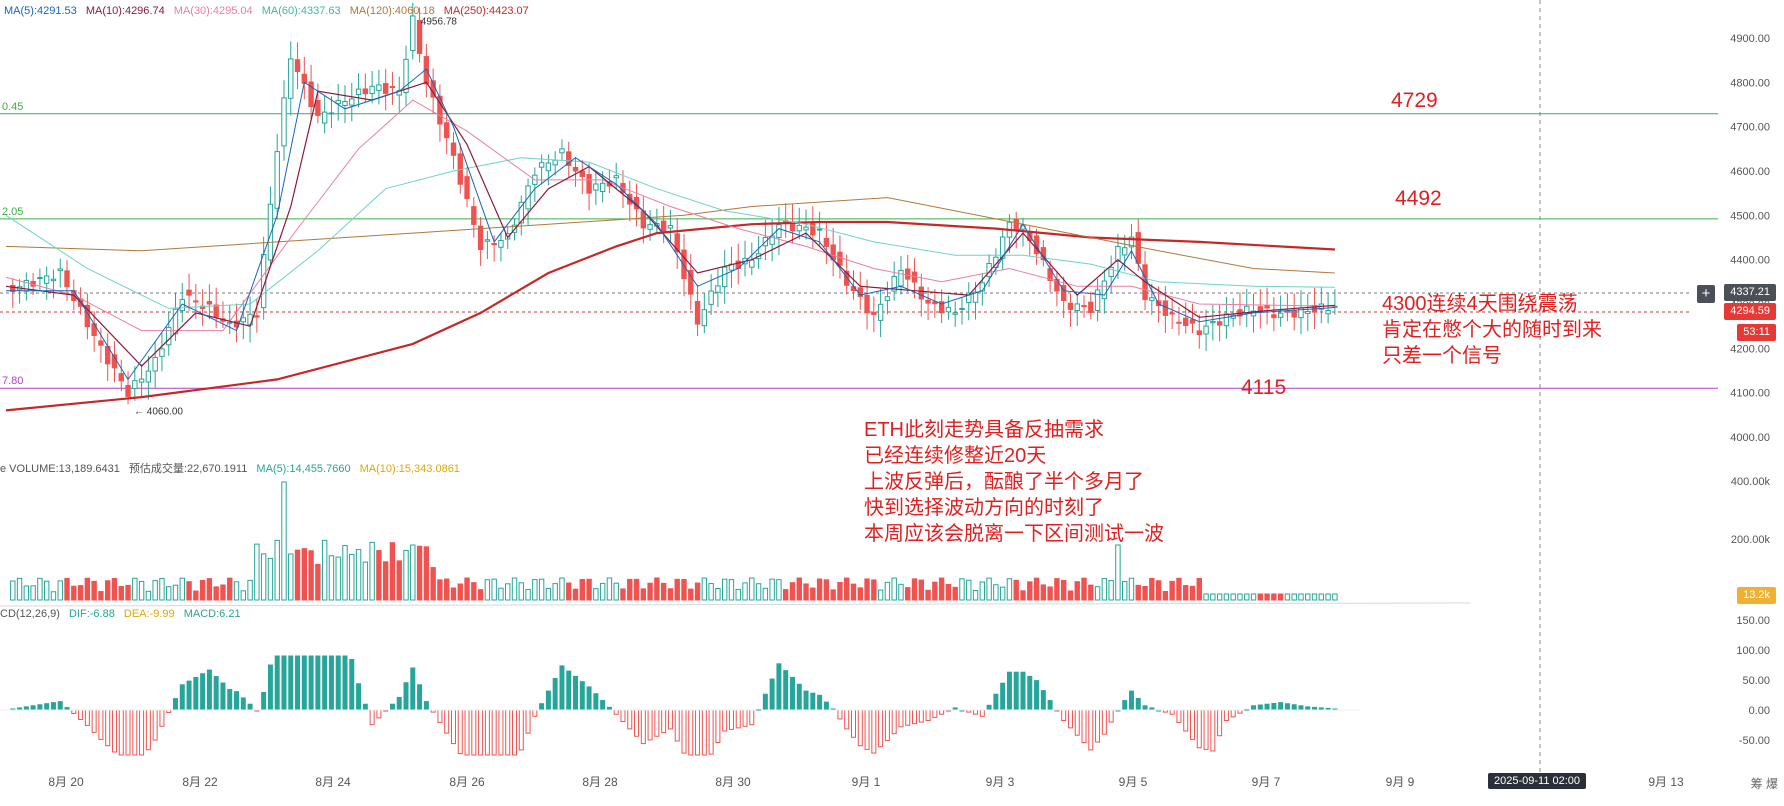 The image size is (1784, 806). What do you see at coordinates (1750, 349) in the screenshot?
I see `price-tick-label: 4200.00` at bounding box center [1750, 349].